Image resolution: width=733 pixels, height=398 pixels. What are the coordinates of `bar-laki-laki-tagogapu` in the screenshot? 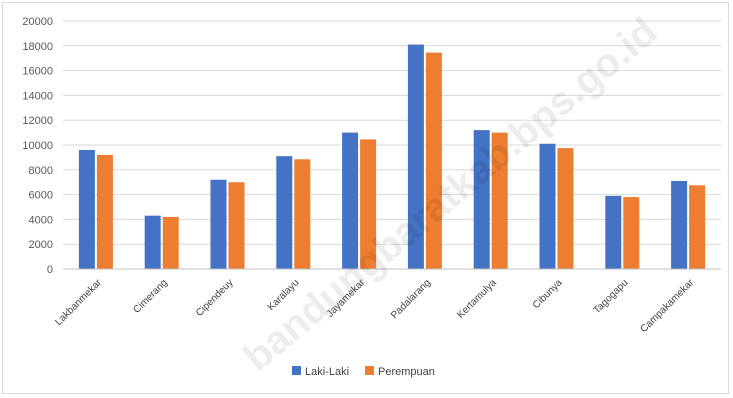 It's located at (613, 232).